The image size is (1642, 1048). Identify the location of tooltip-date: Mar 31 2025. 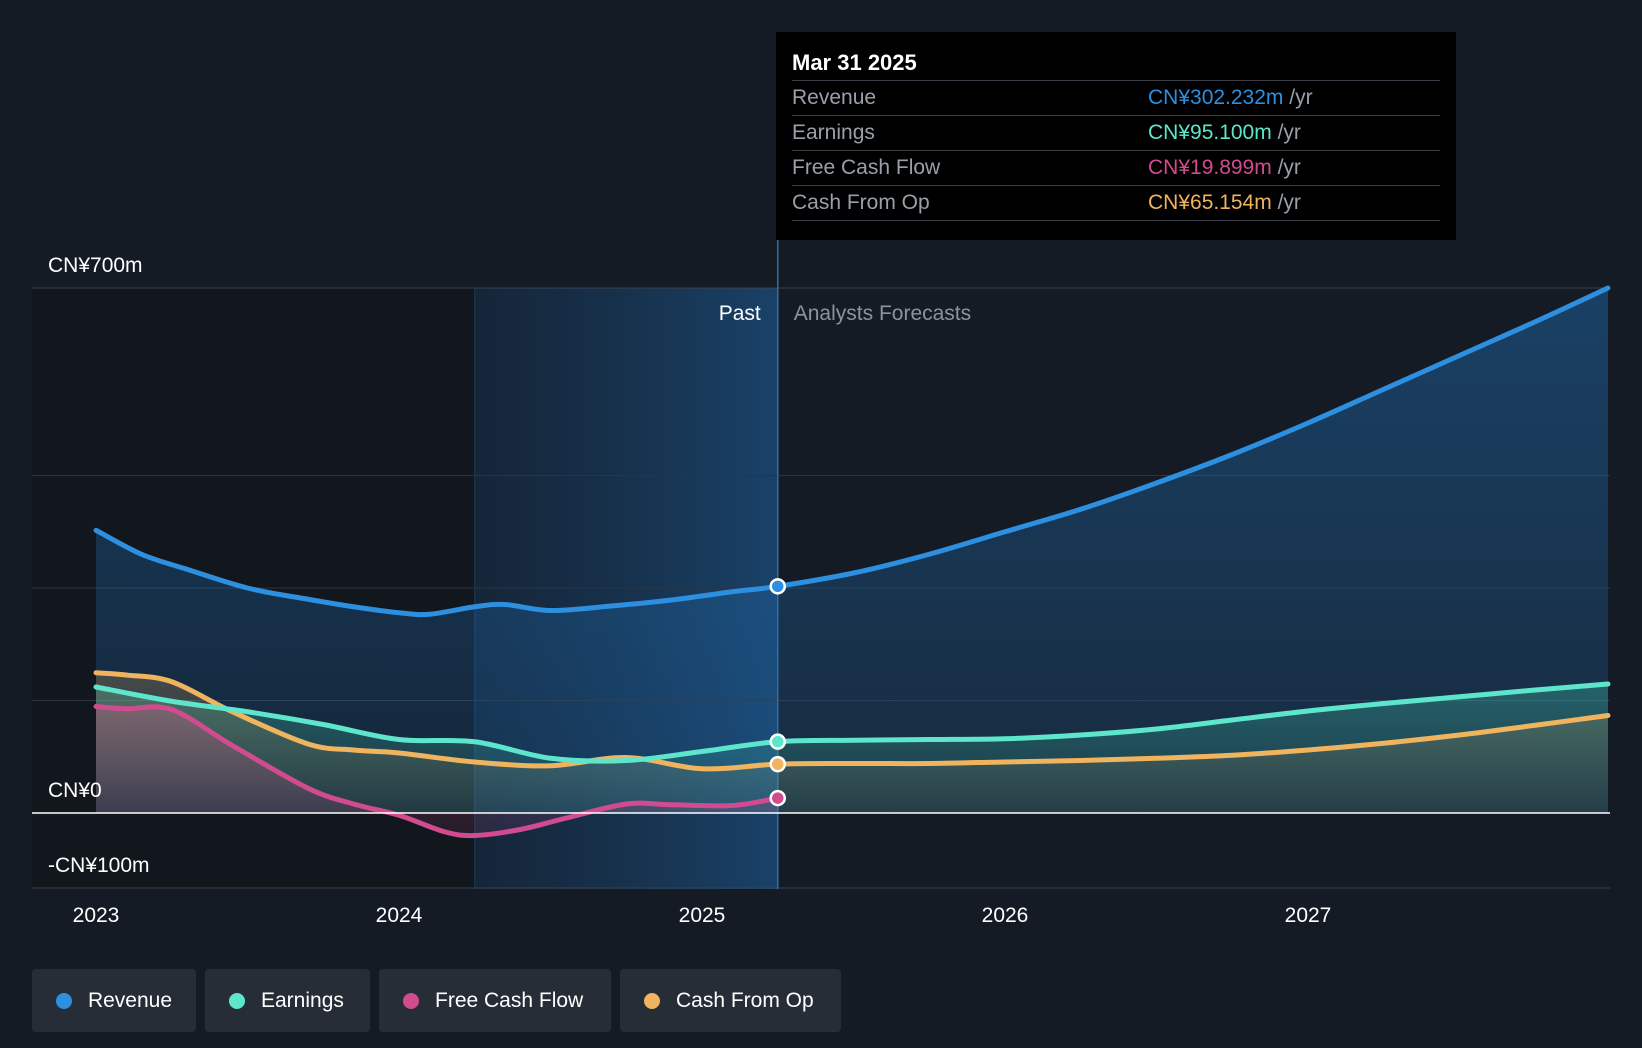
(1116, 63).